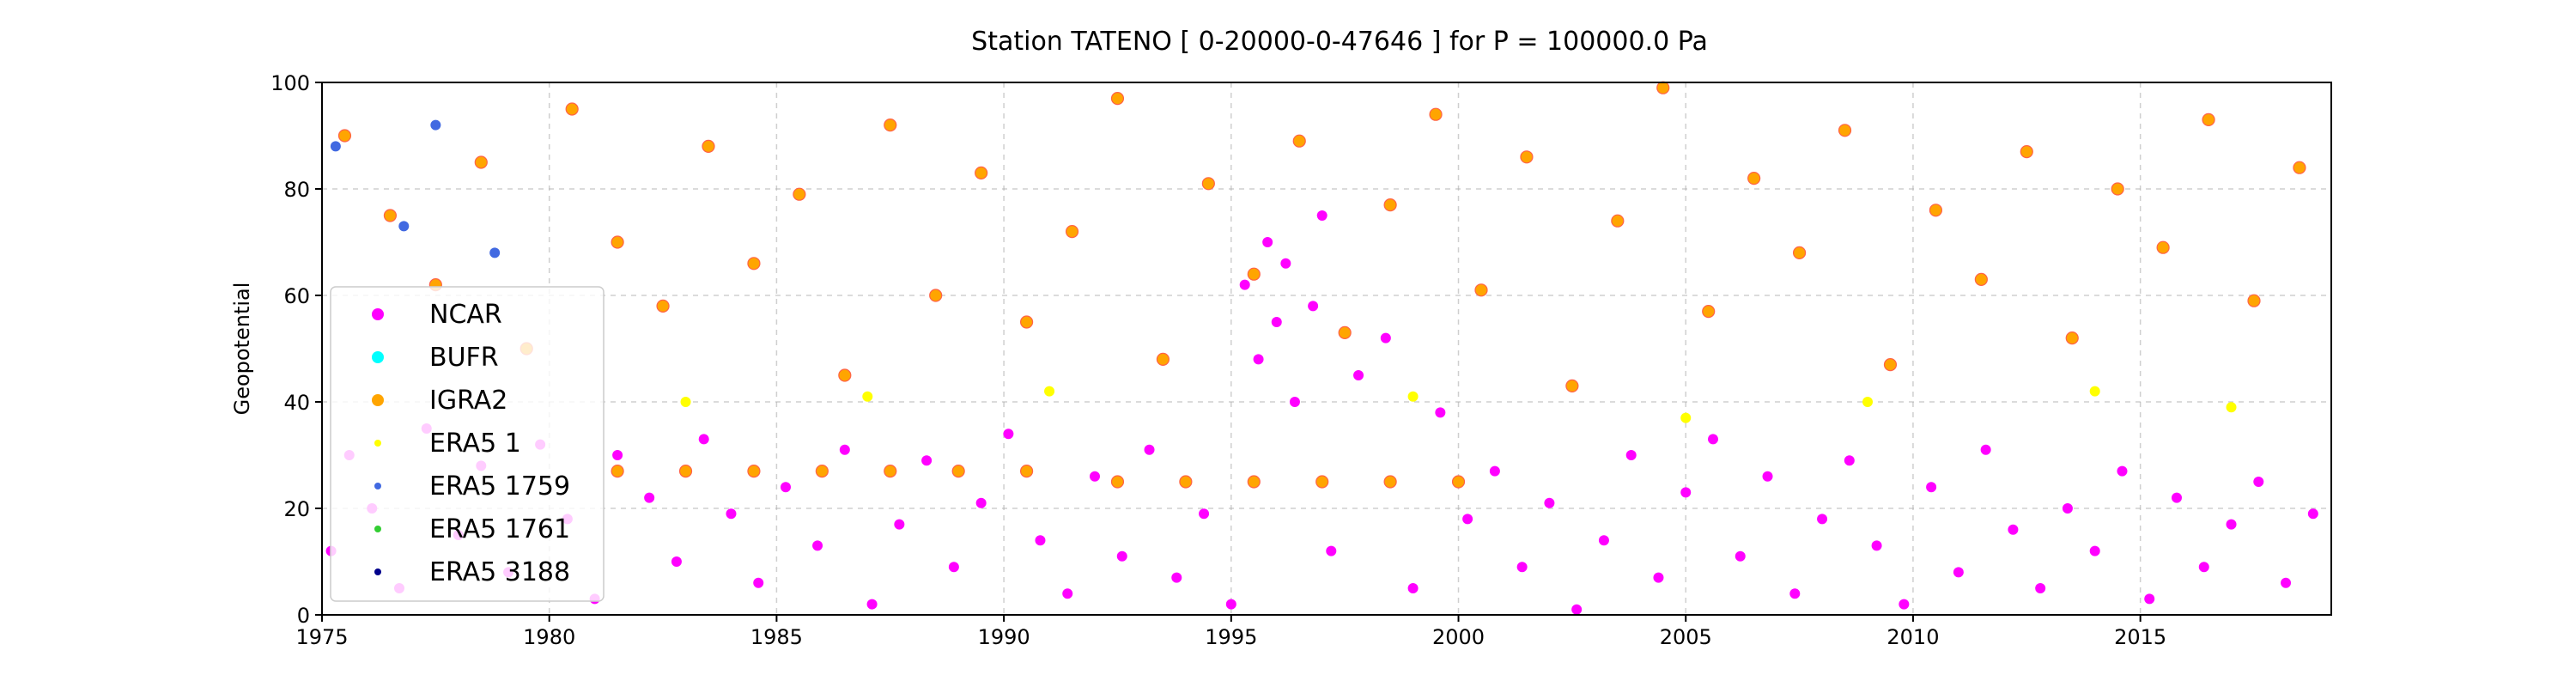 Image resolution: width=2576 pixels, height=687 pixels. I want to click on legend-label: ERA5 1761, so click(499, 529).